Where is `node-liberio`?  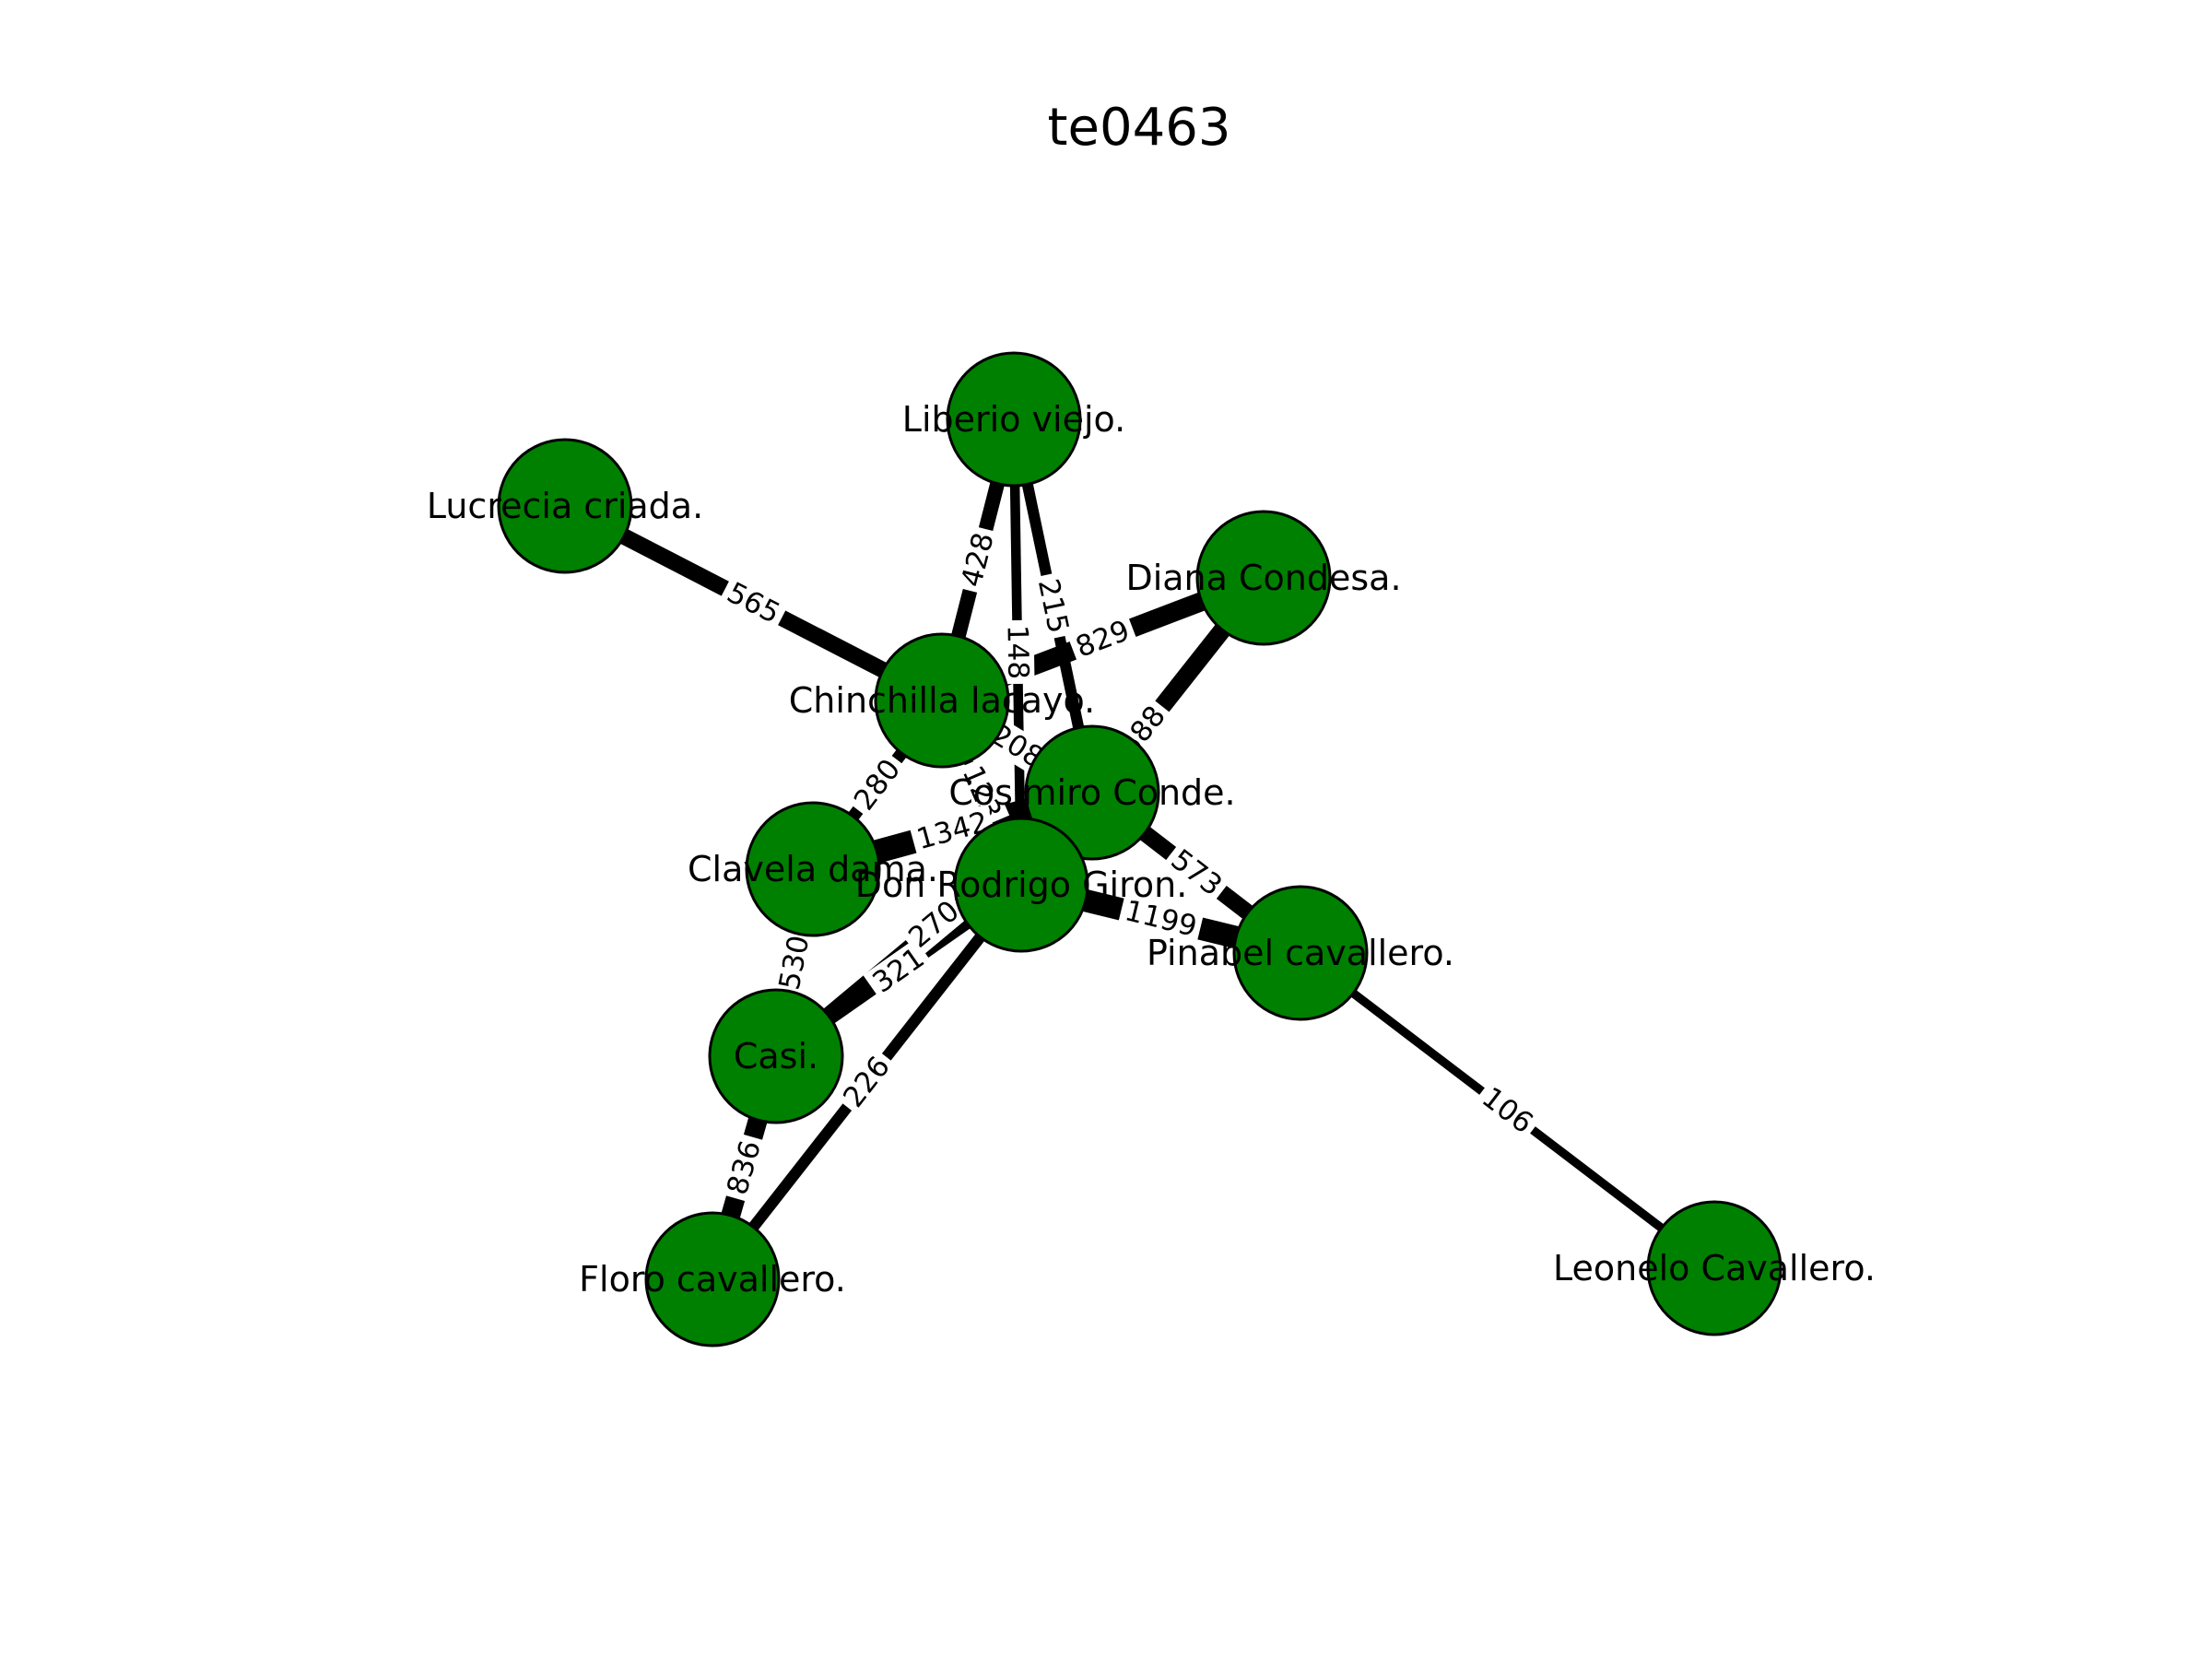 node-liberio is located at coordinates (1014, 419).